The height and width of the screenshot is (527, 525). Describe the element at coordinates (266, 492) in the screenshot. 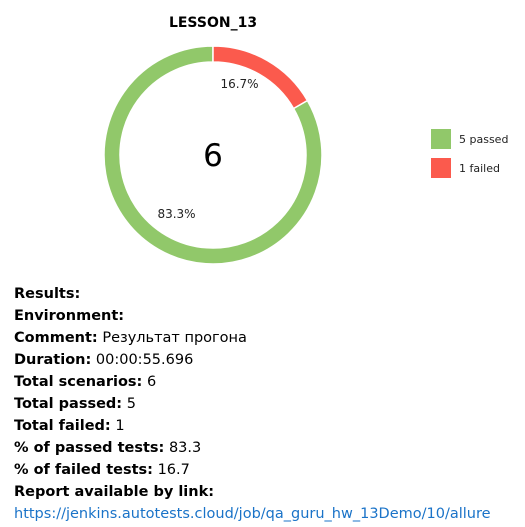

I see `report-row: Report available by link:` at that location.